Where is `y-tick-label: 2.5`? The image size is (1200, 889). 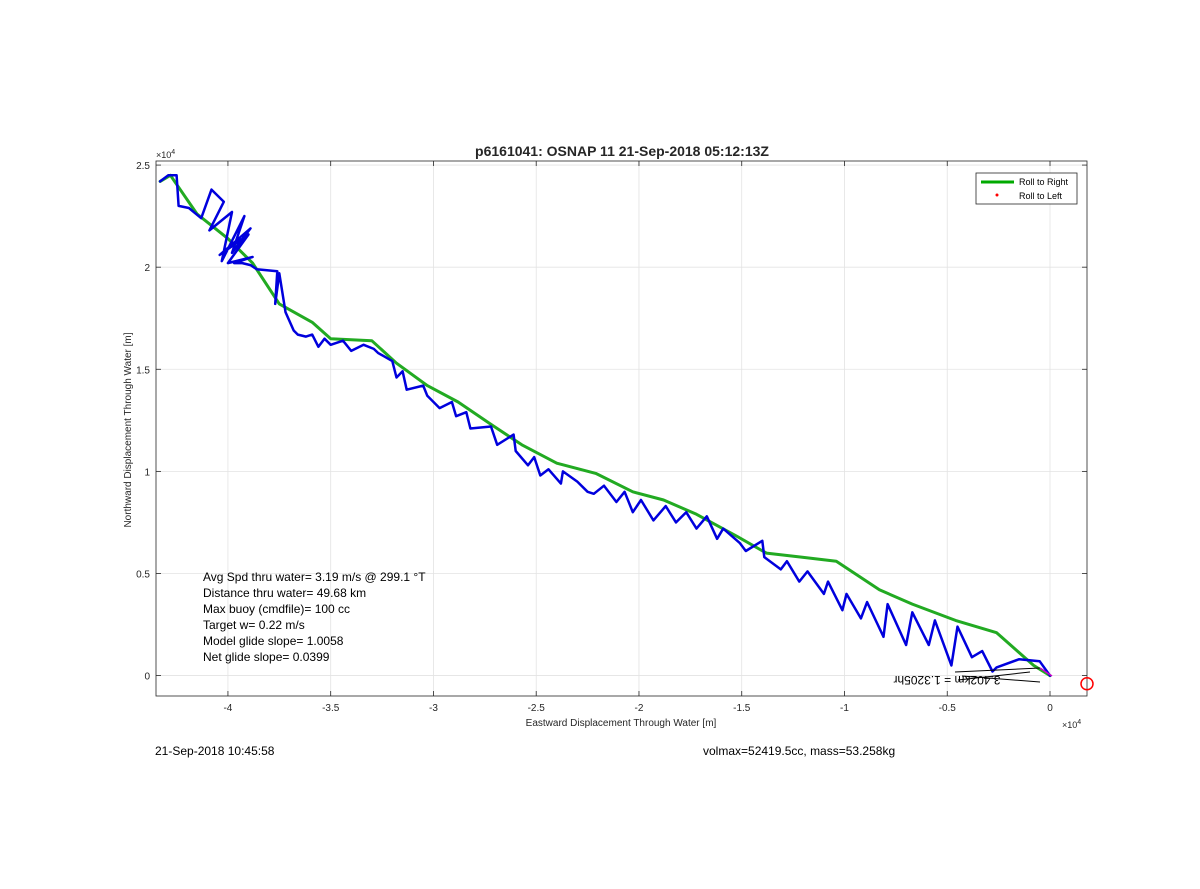 y-tick-label: 2.5 is located at coordinates (143, 166).